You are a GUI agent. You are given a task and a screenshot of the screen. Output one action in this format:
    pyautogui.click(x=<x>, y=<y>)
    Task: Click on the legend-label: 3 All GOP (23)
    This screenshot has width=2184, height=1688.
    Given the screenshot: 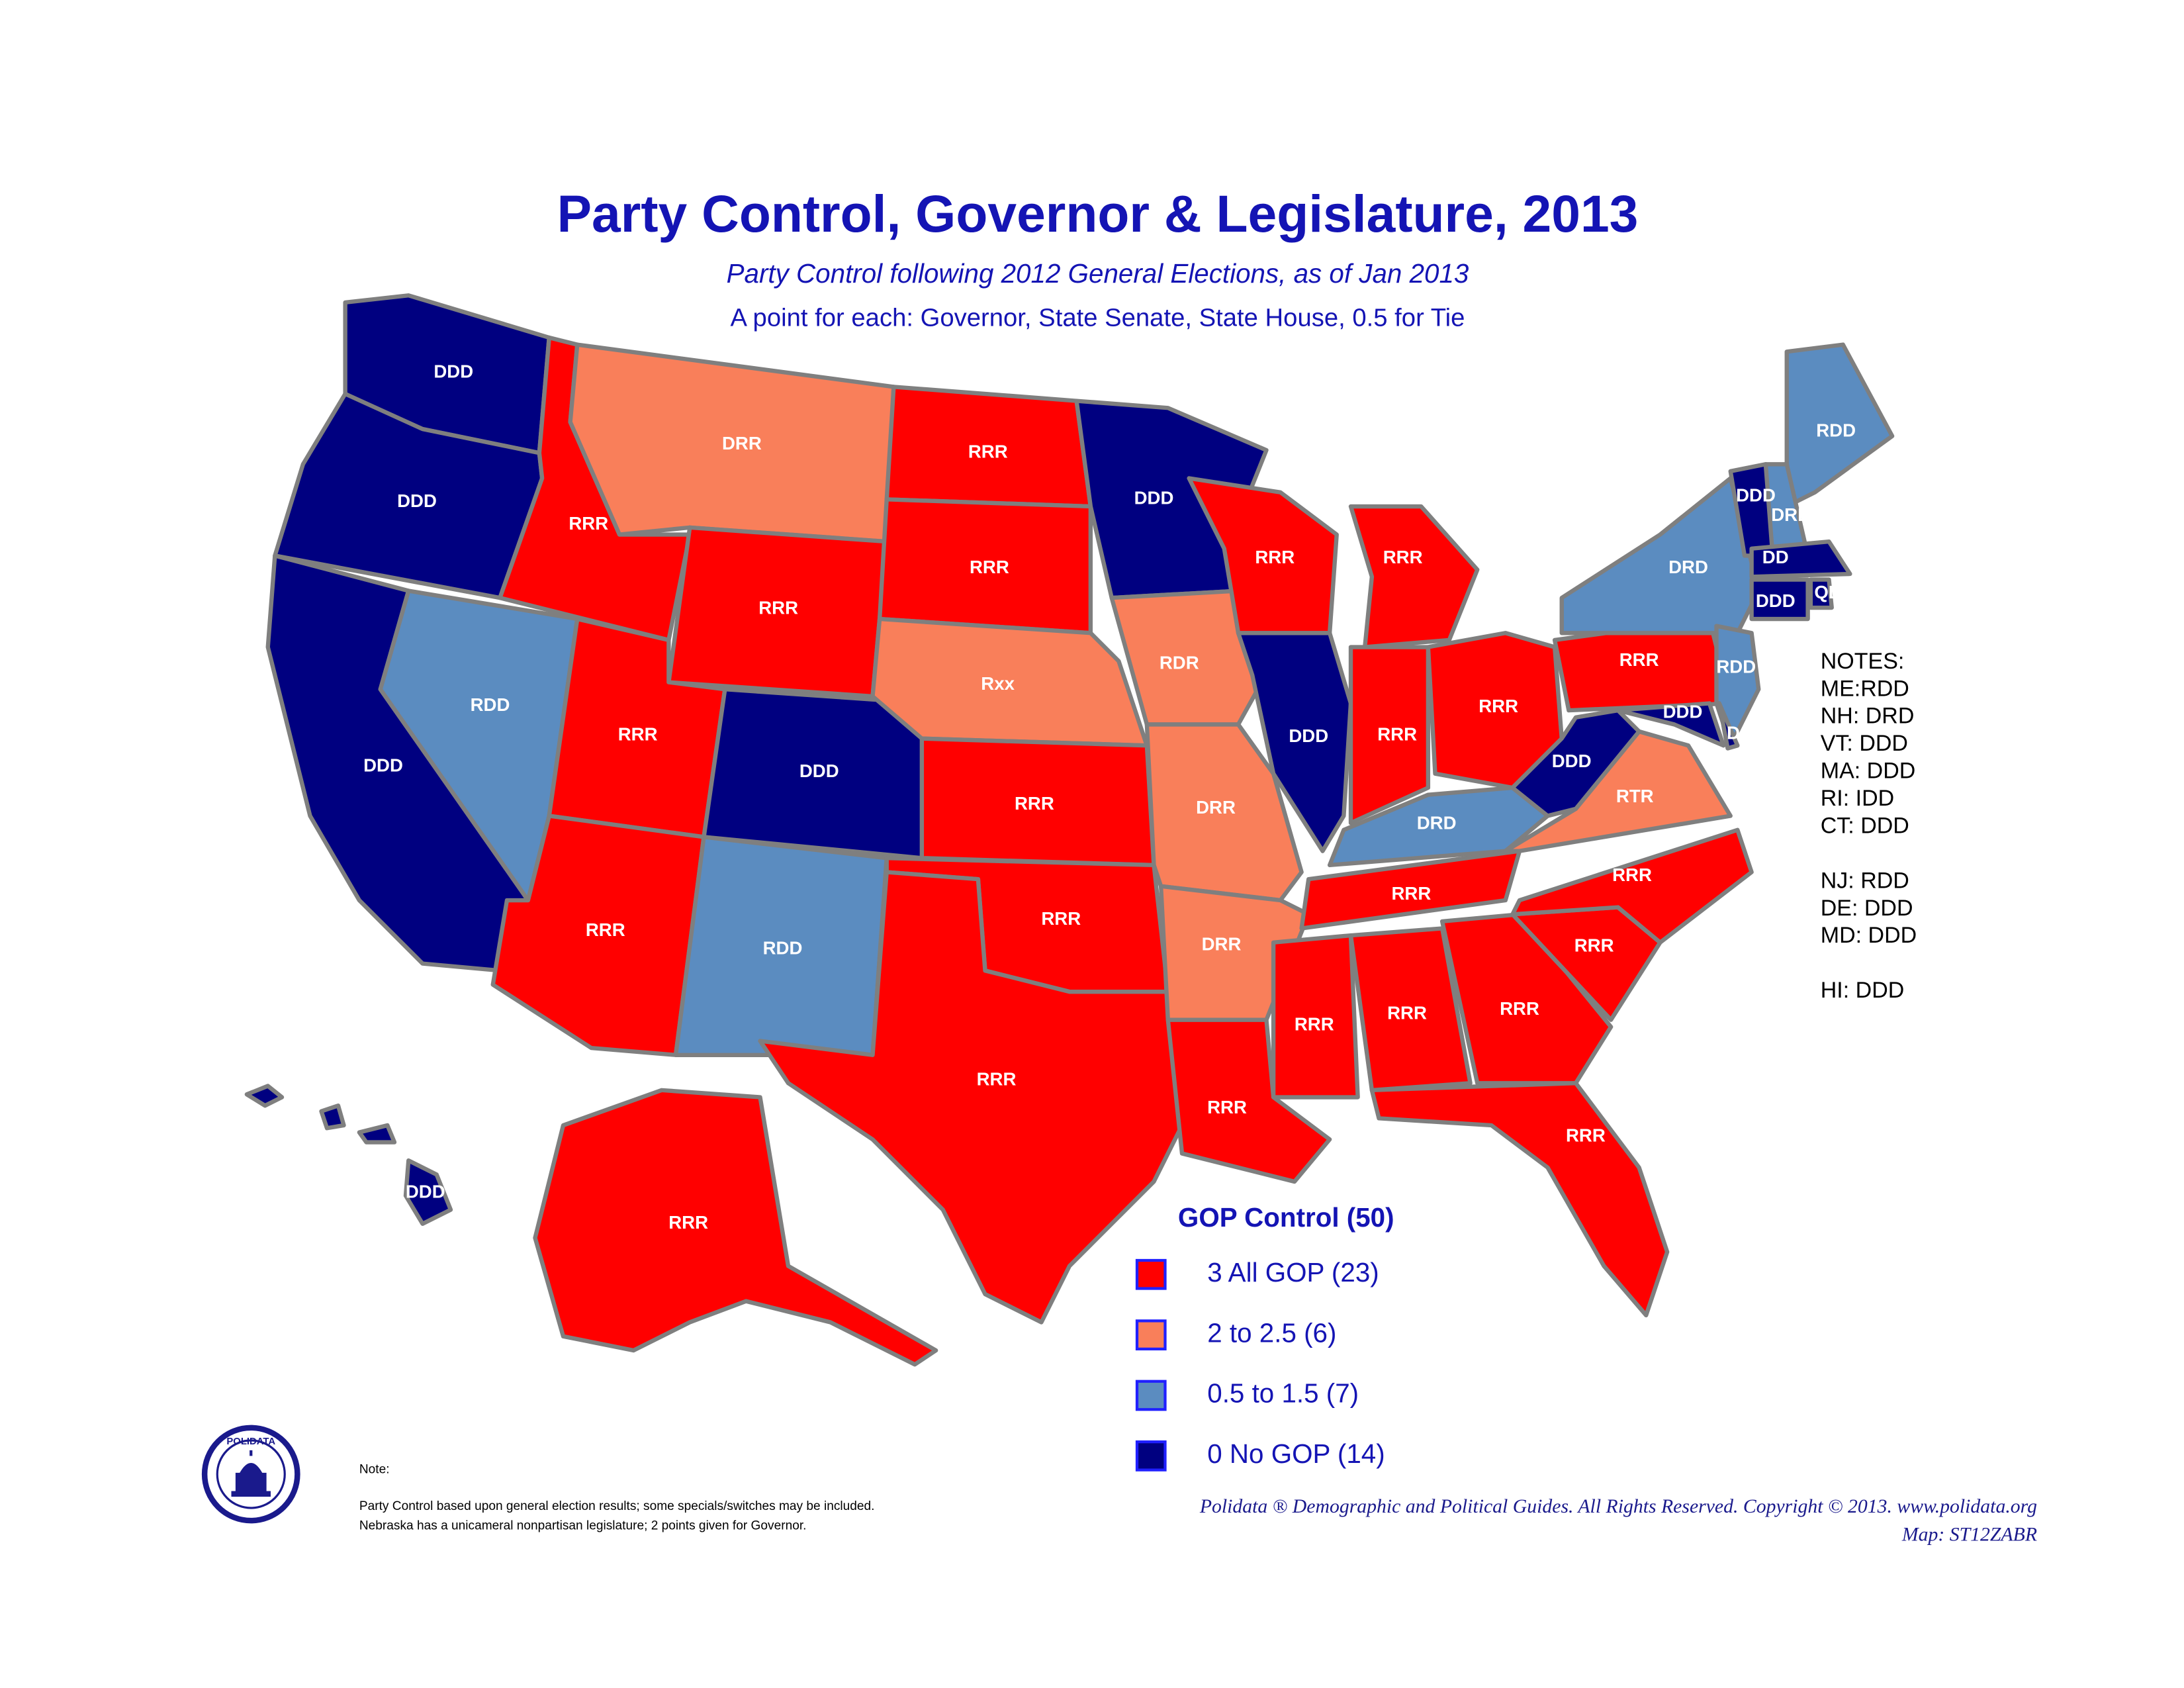 What is the action you would take?
    pyautogui.click(x=1293, y=1272)
    